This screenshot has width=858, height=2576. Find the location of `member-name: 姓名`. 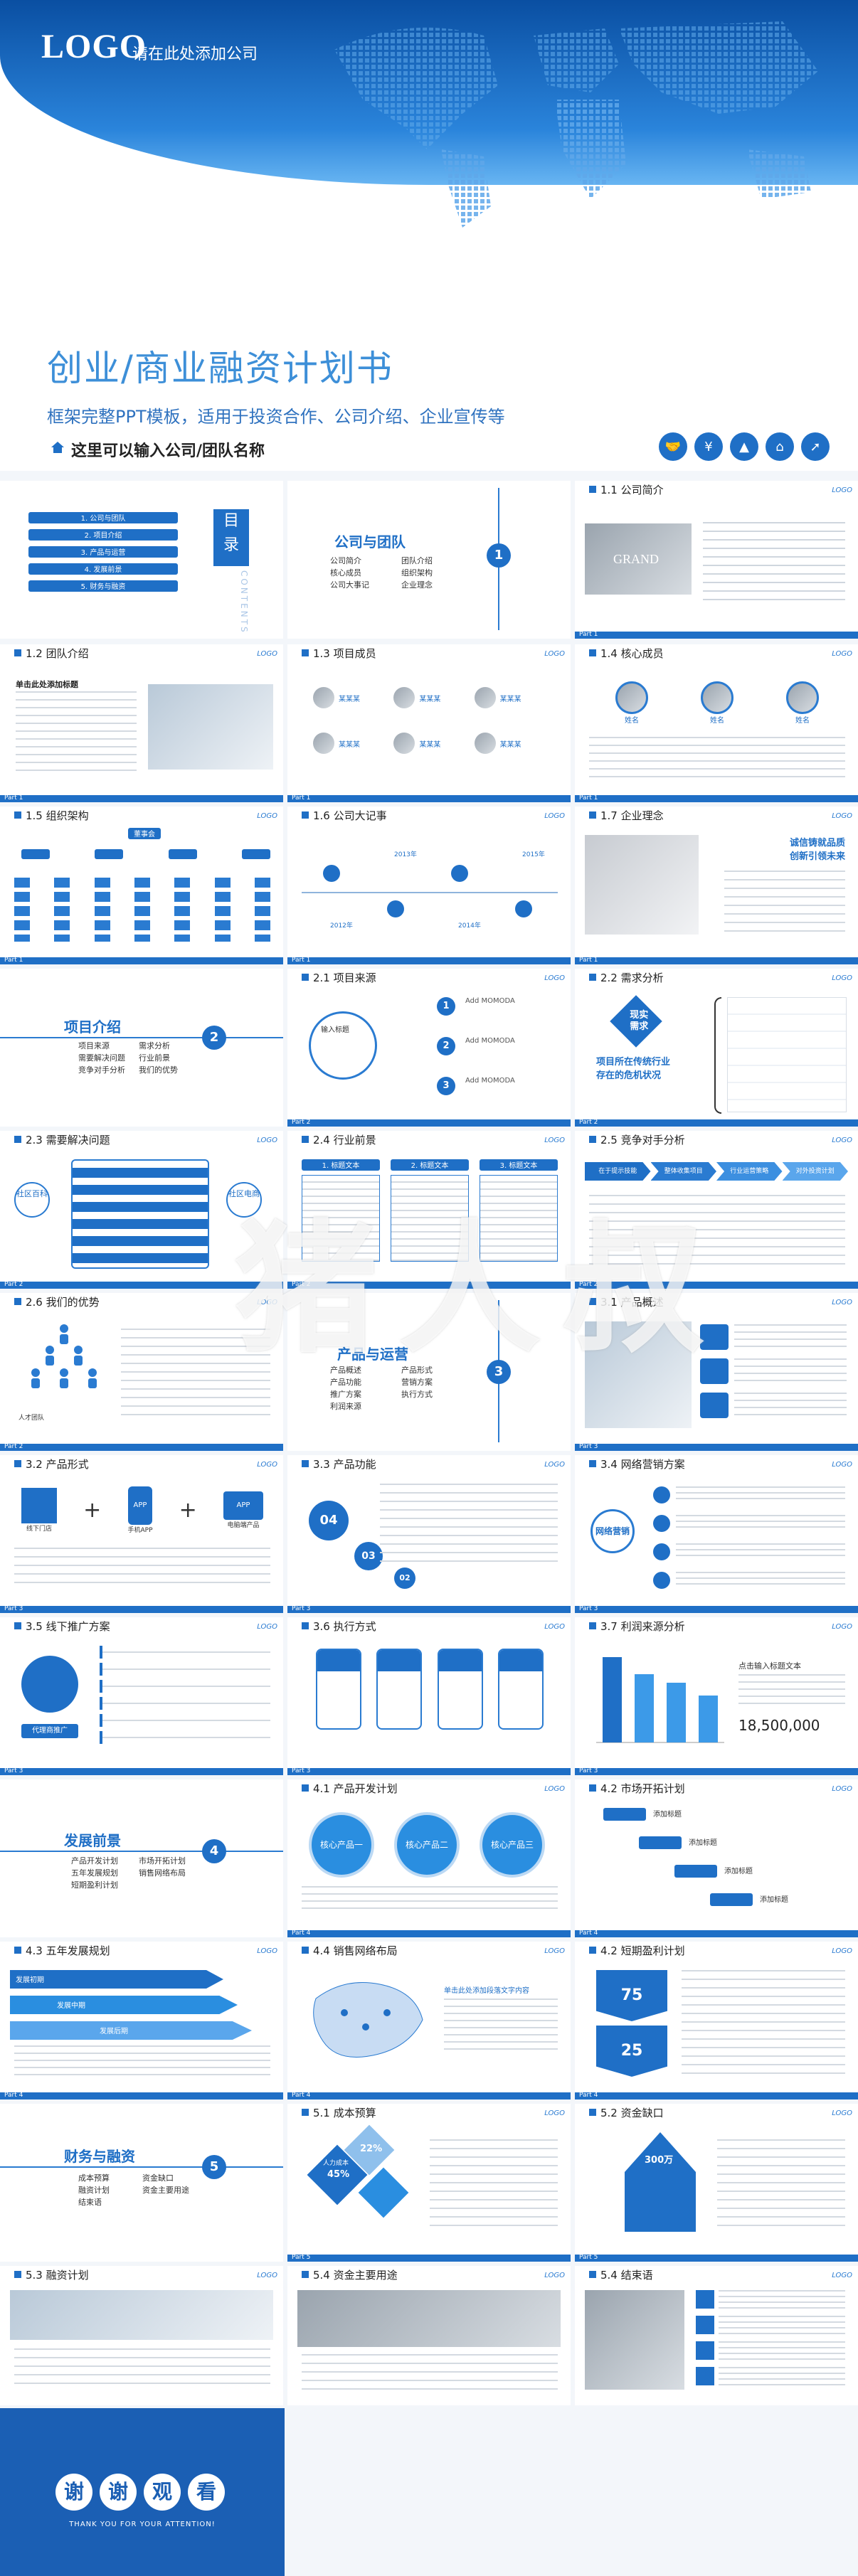

member-name: 姓名 is located at coordinates (717, 721).